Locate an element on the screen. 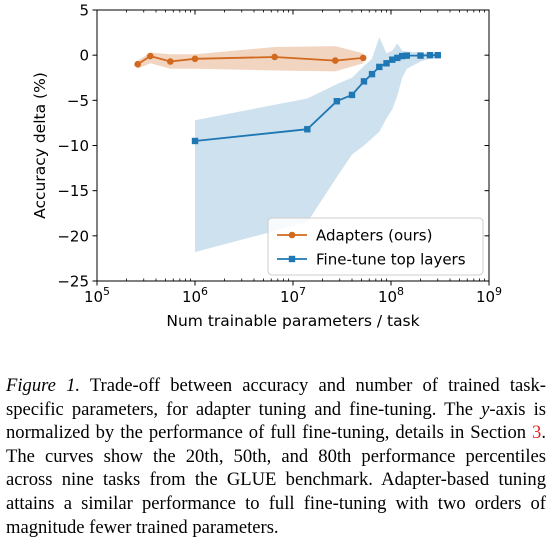 This screenshot has height=556, width=551. y-tick-label: −20 is located at coordinates (73, 236).